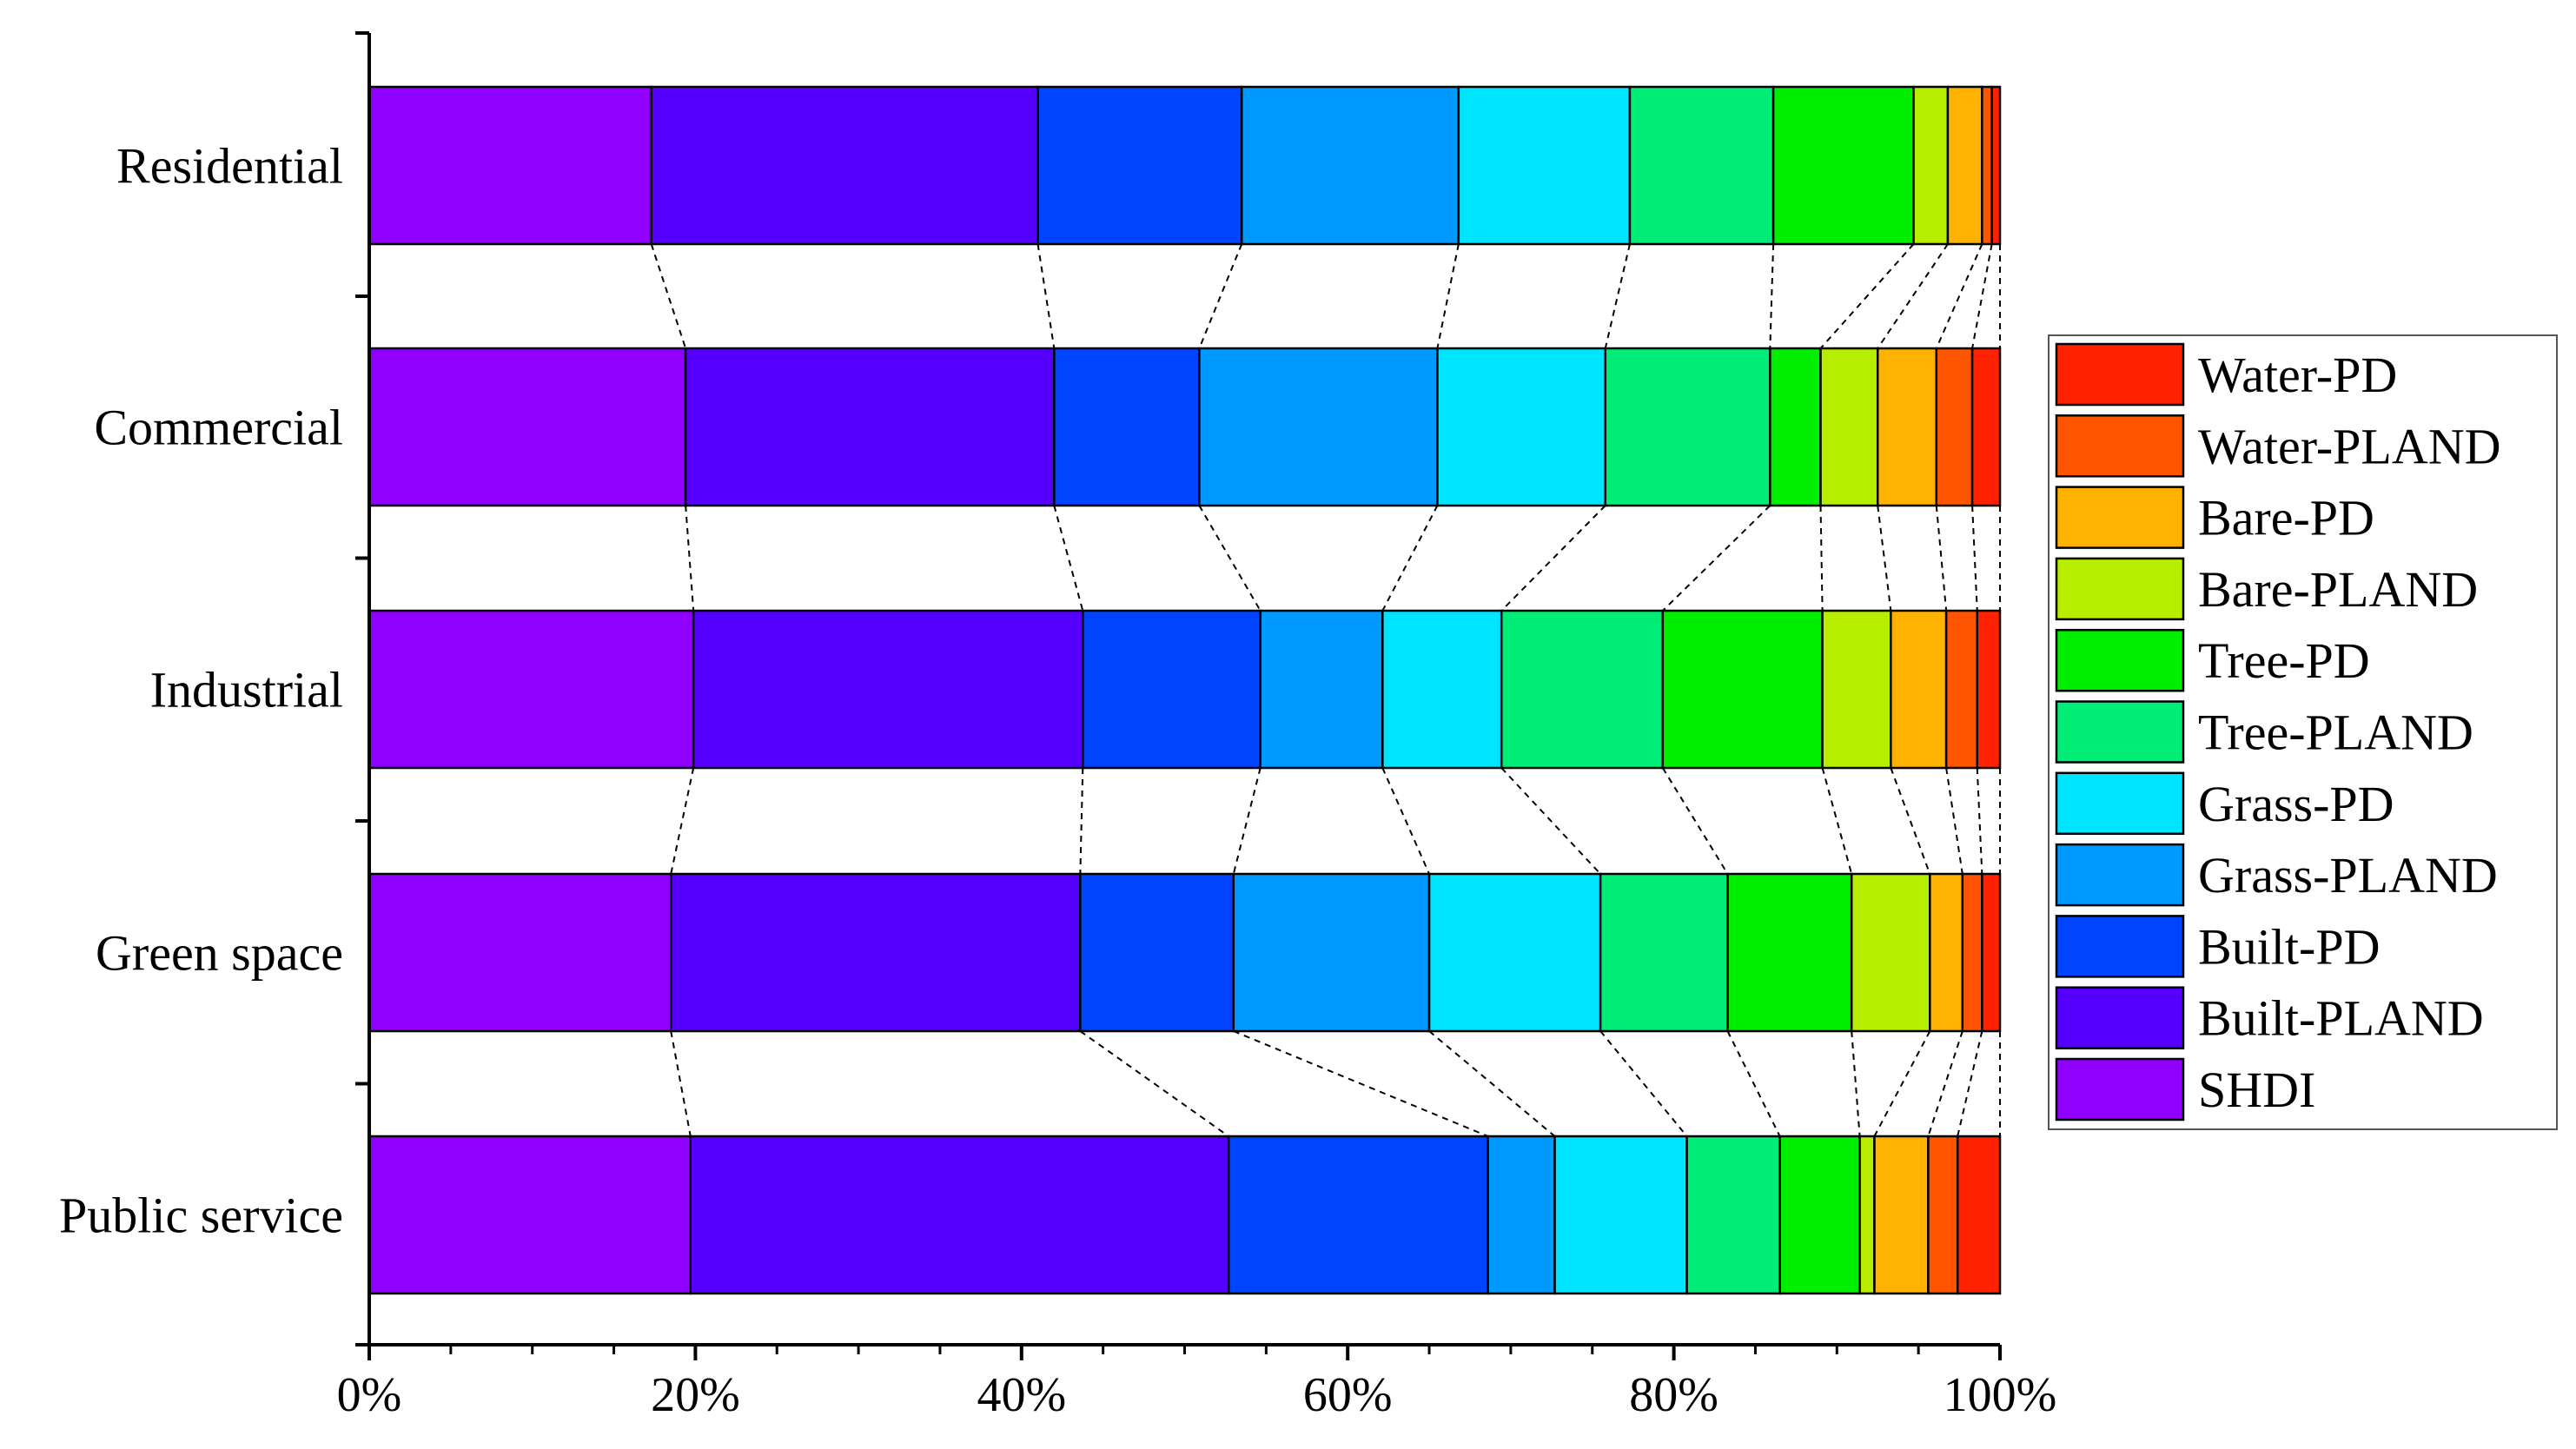  Describe the element at coordinates (2349, 446) in the screenshot. I see `legend-label-water-pland: Water-PLAND` at that location.